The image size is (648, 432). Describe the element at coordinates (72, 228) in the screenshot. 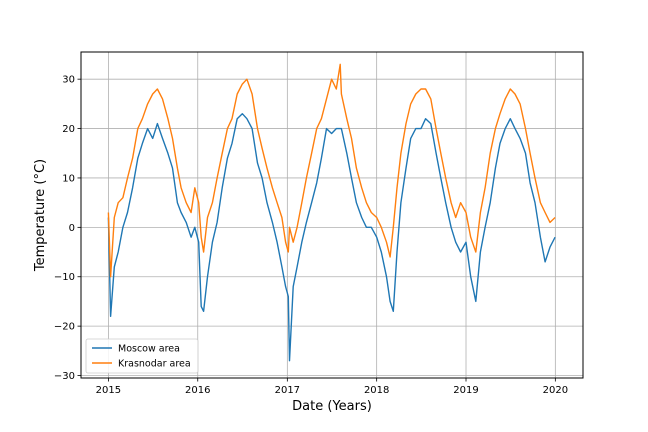

I see `y-tick-label: 0` at that location.